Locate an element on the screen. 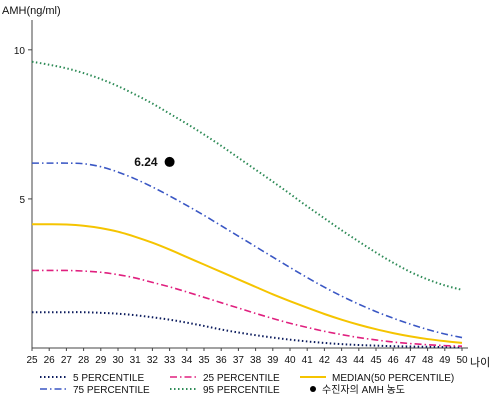 The height and width of the screenshot is (400, 500). x-tick-label: 44 is located at coordinates (359, 360).